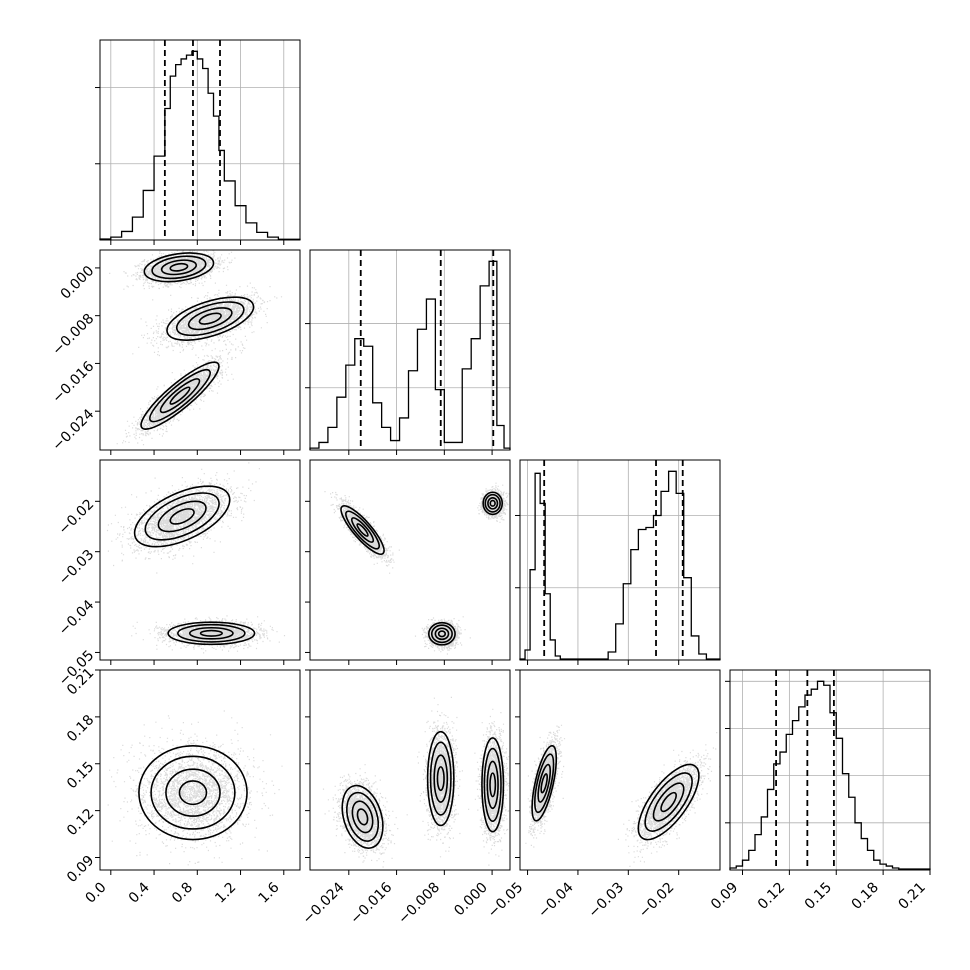 This screenshot has width=970, height=970. I want to click on x-tick-label: −0.008, so click(419, 904).